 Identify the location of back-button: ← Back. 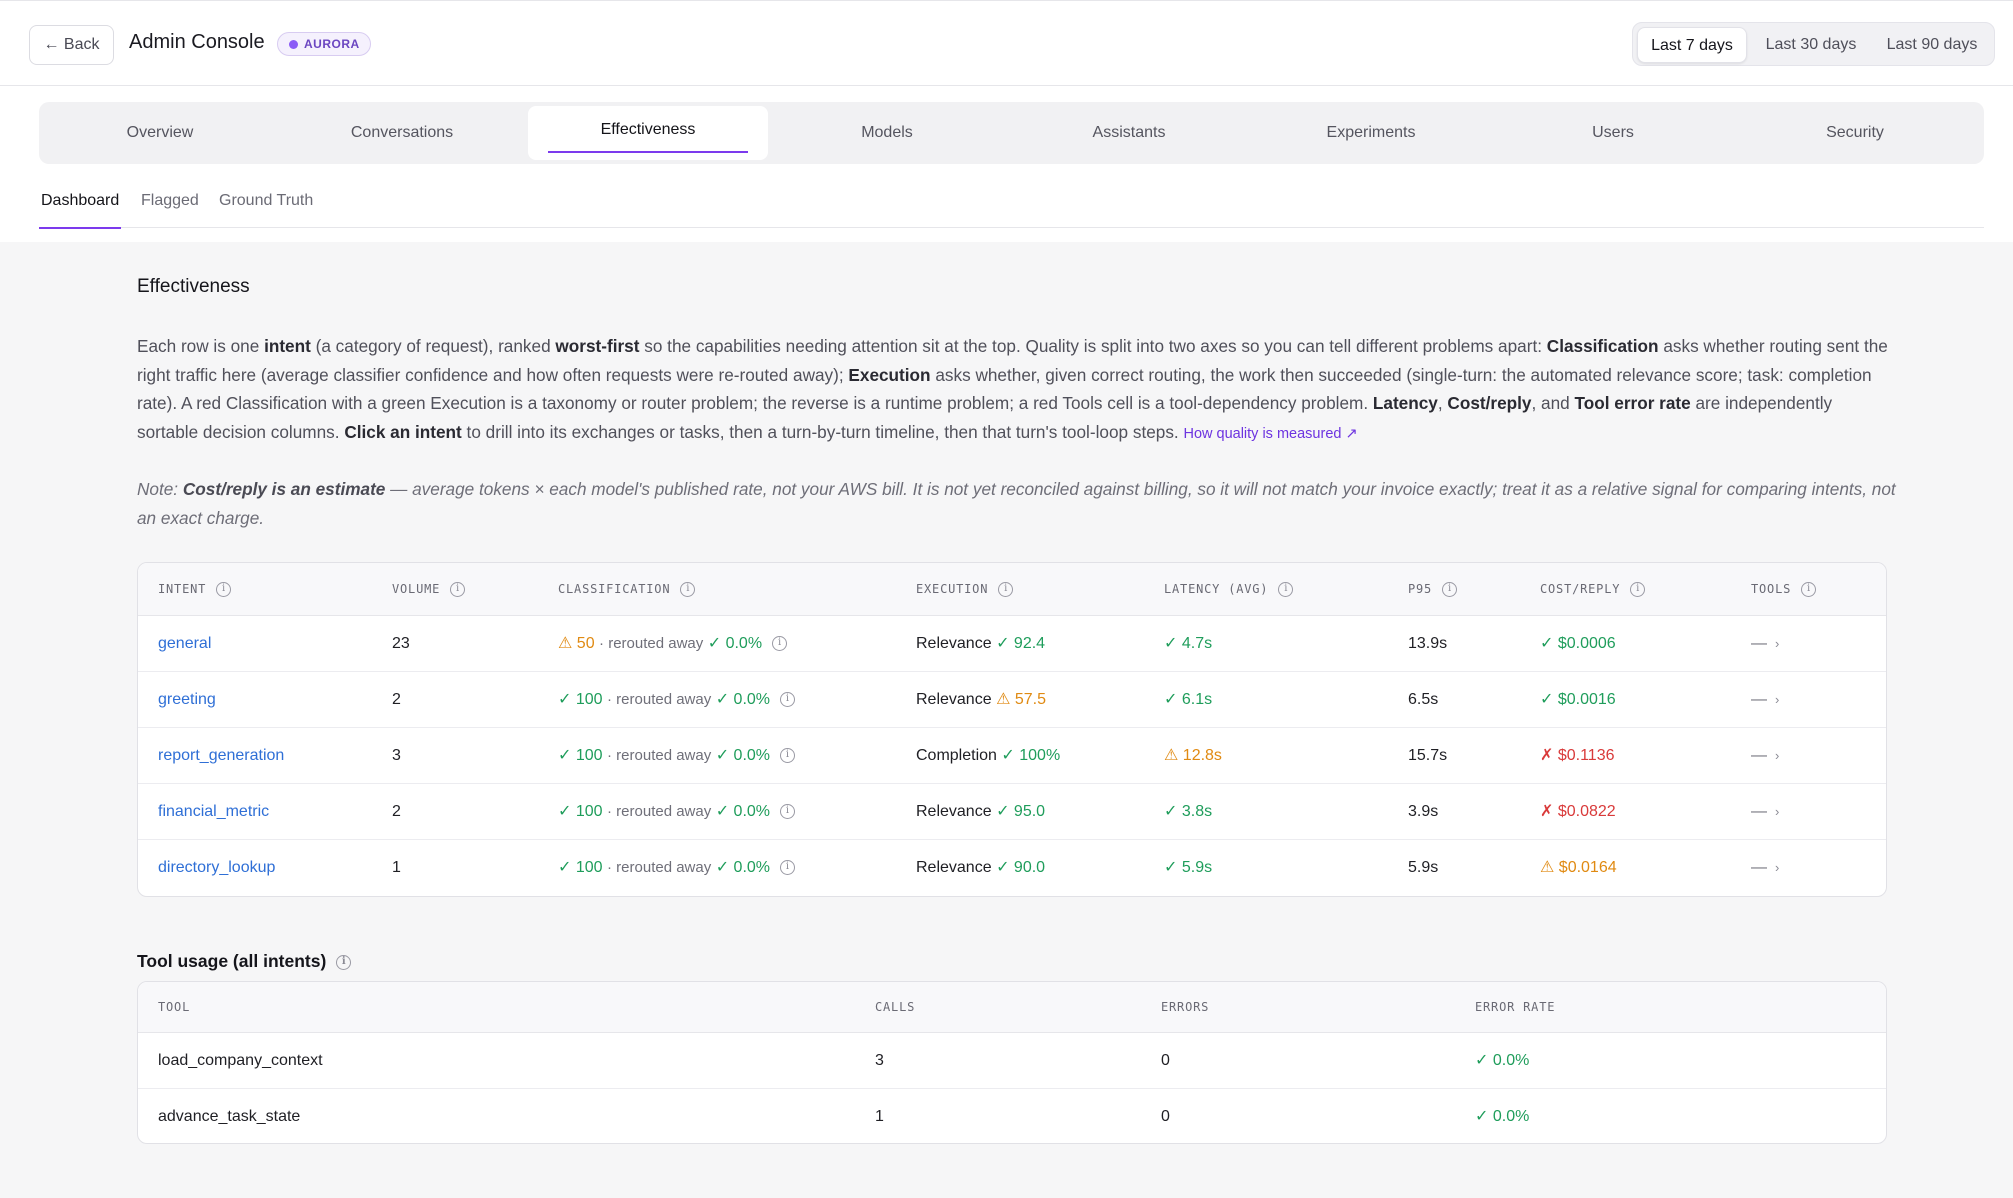
(71, 45).